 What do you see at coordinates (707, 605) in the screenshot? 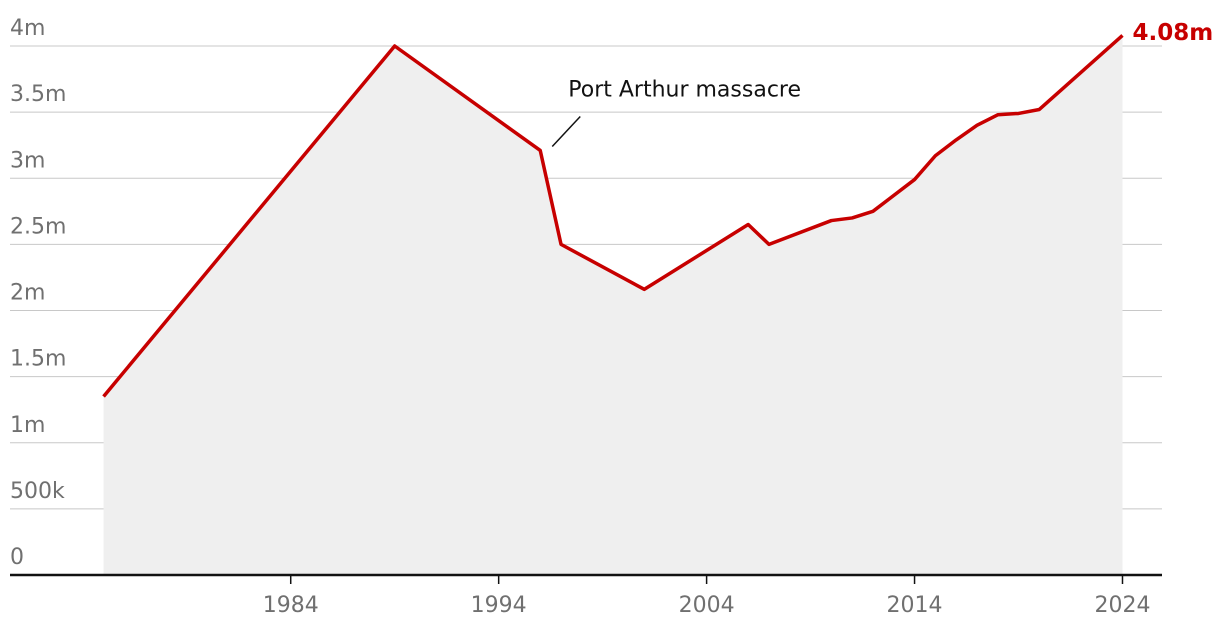
I see `x-tick-label: 2004` at bounding box center [707, 605].